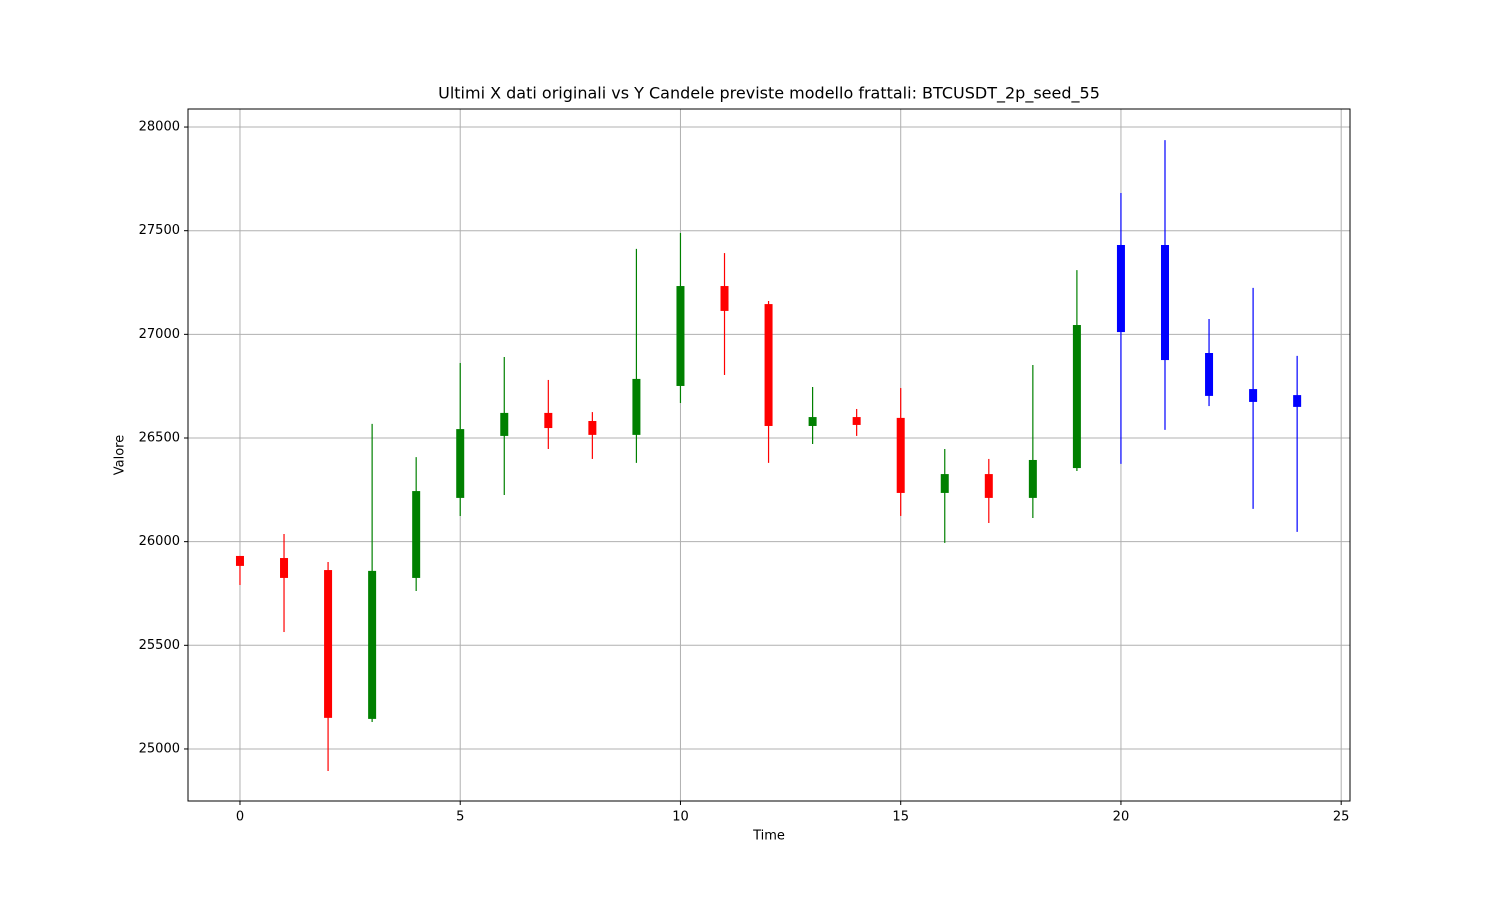  What do you see at coordinates (1121, 817) in the screenshot?
I see `x-tick-label: 20` at bounding box center [1121, 817].